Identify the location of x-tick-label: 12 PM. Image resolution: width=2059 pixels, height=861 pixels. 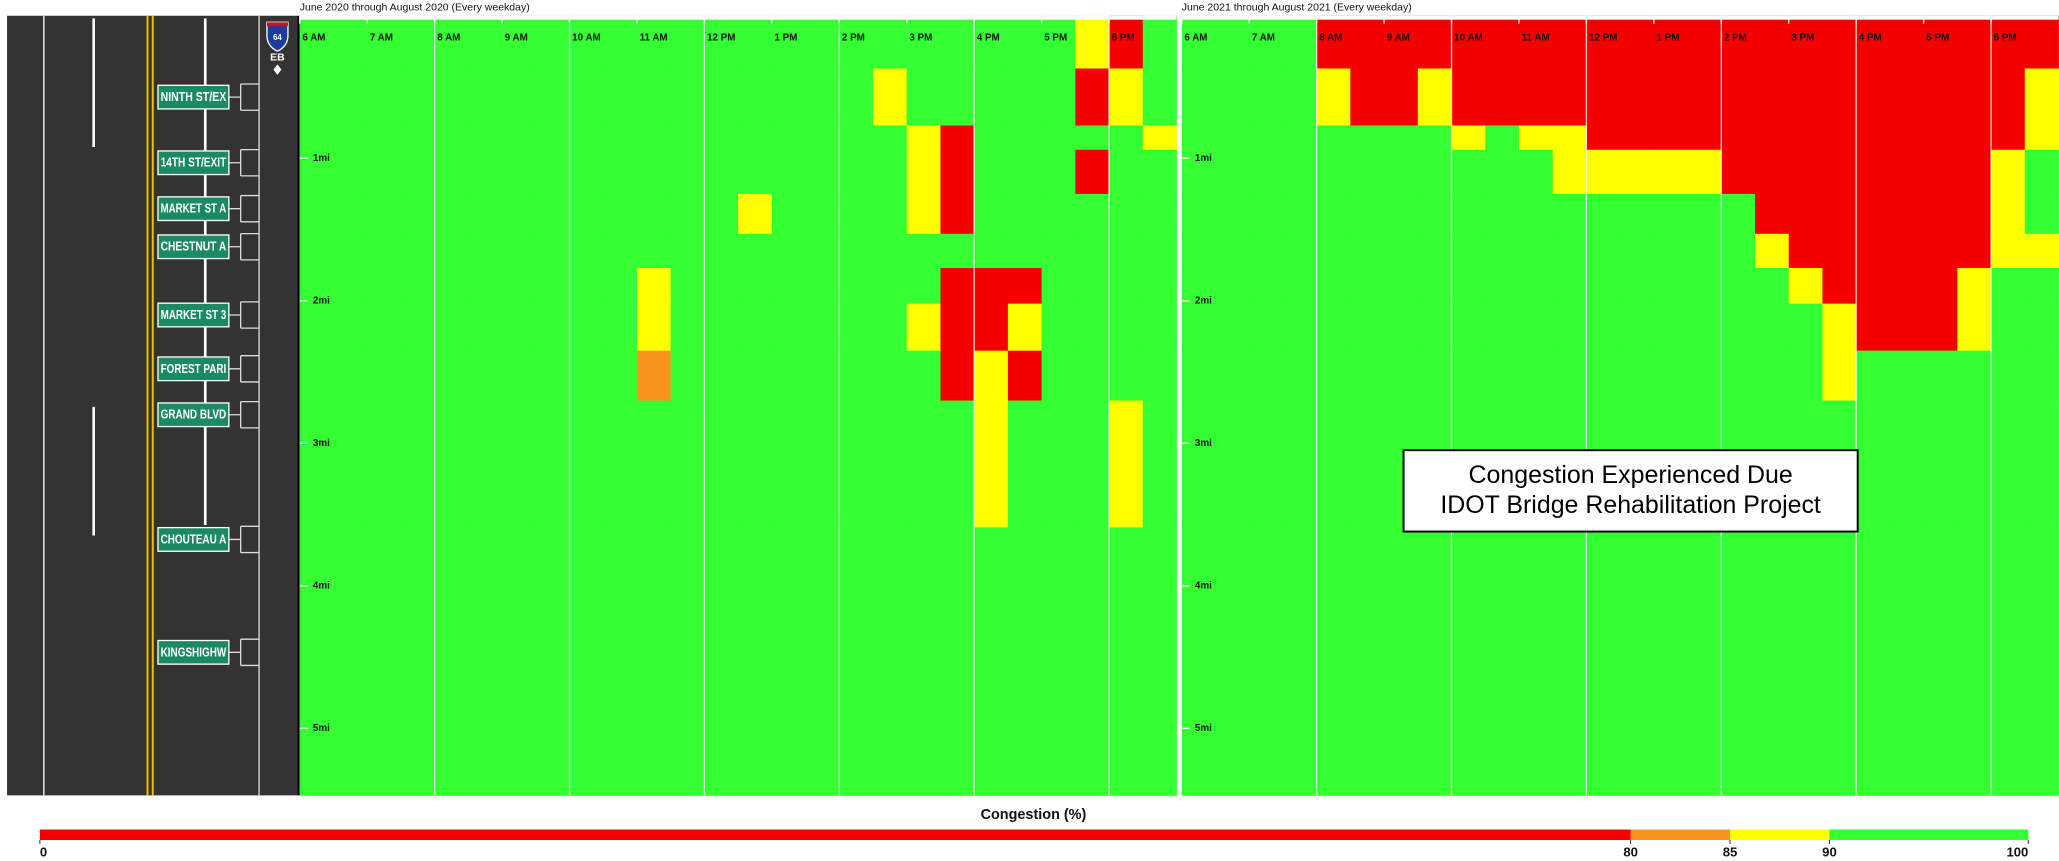
(1603, 38).